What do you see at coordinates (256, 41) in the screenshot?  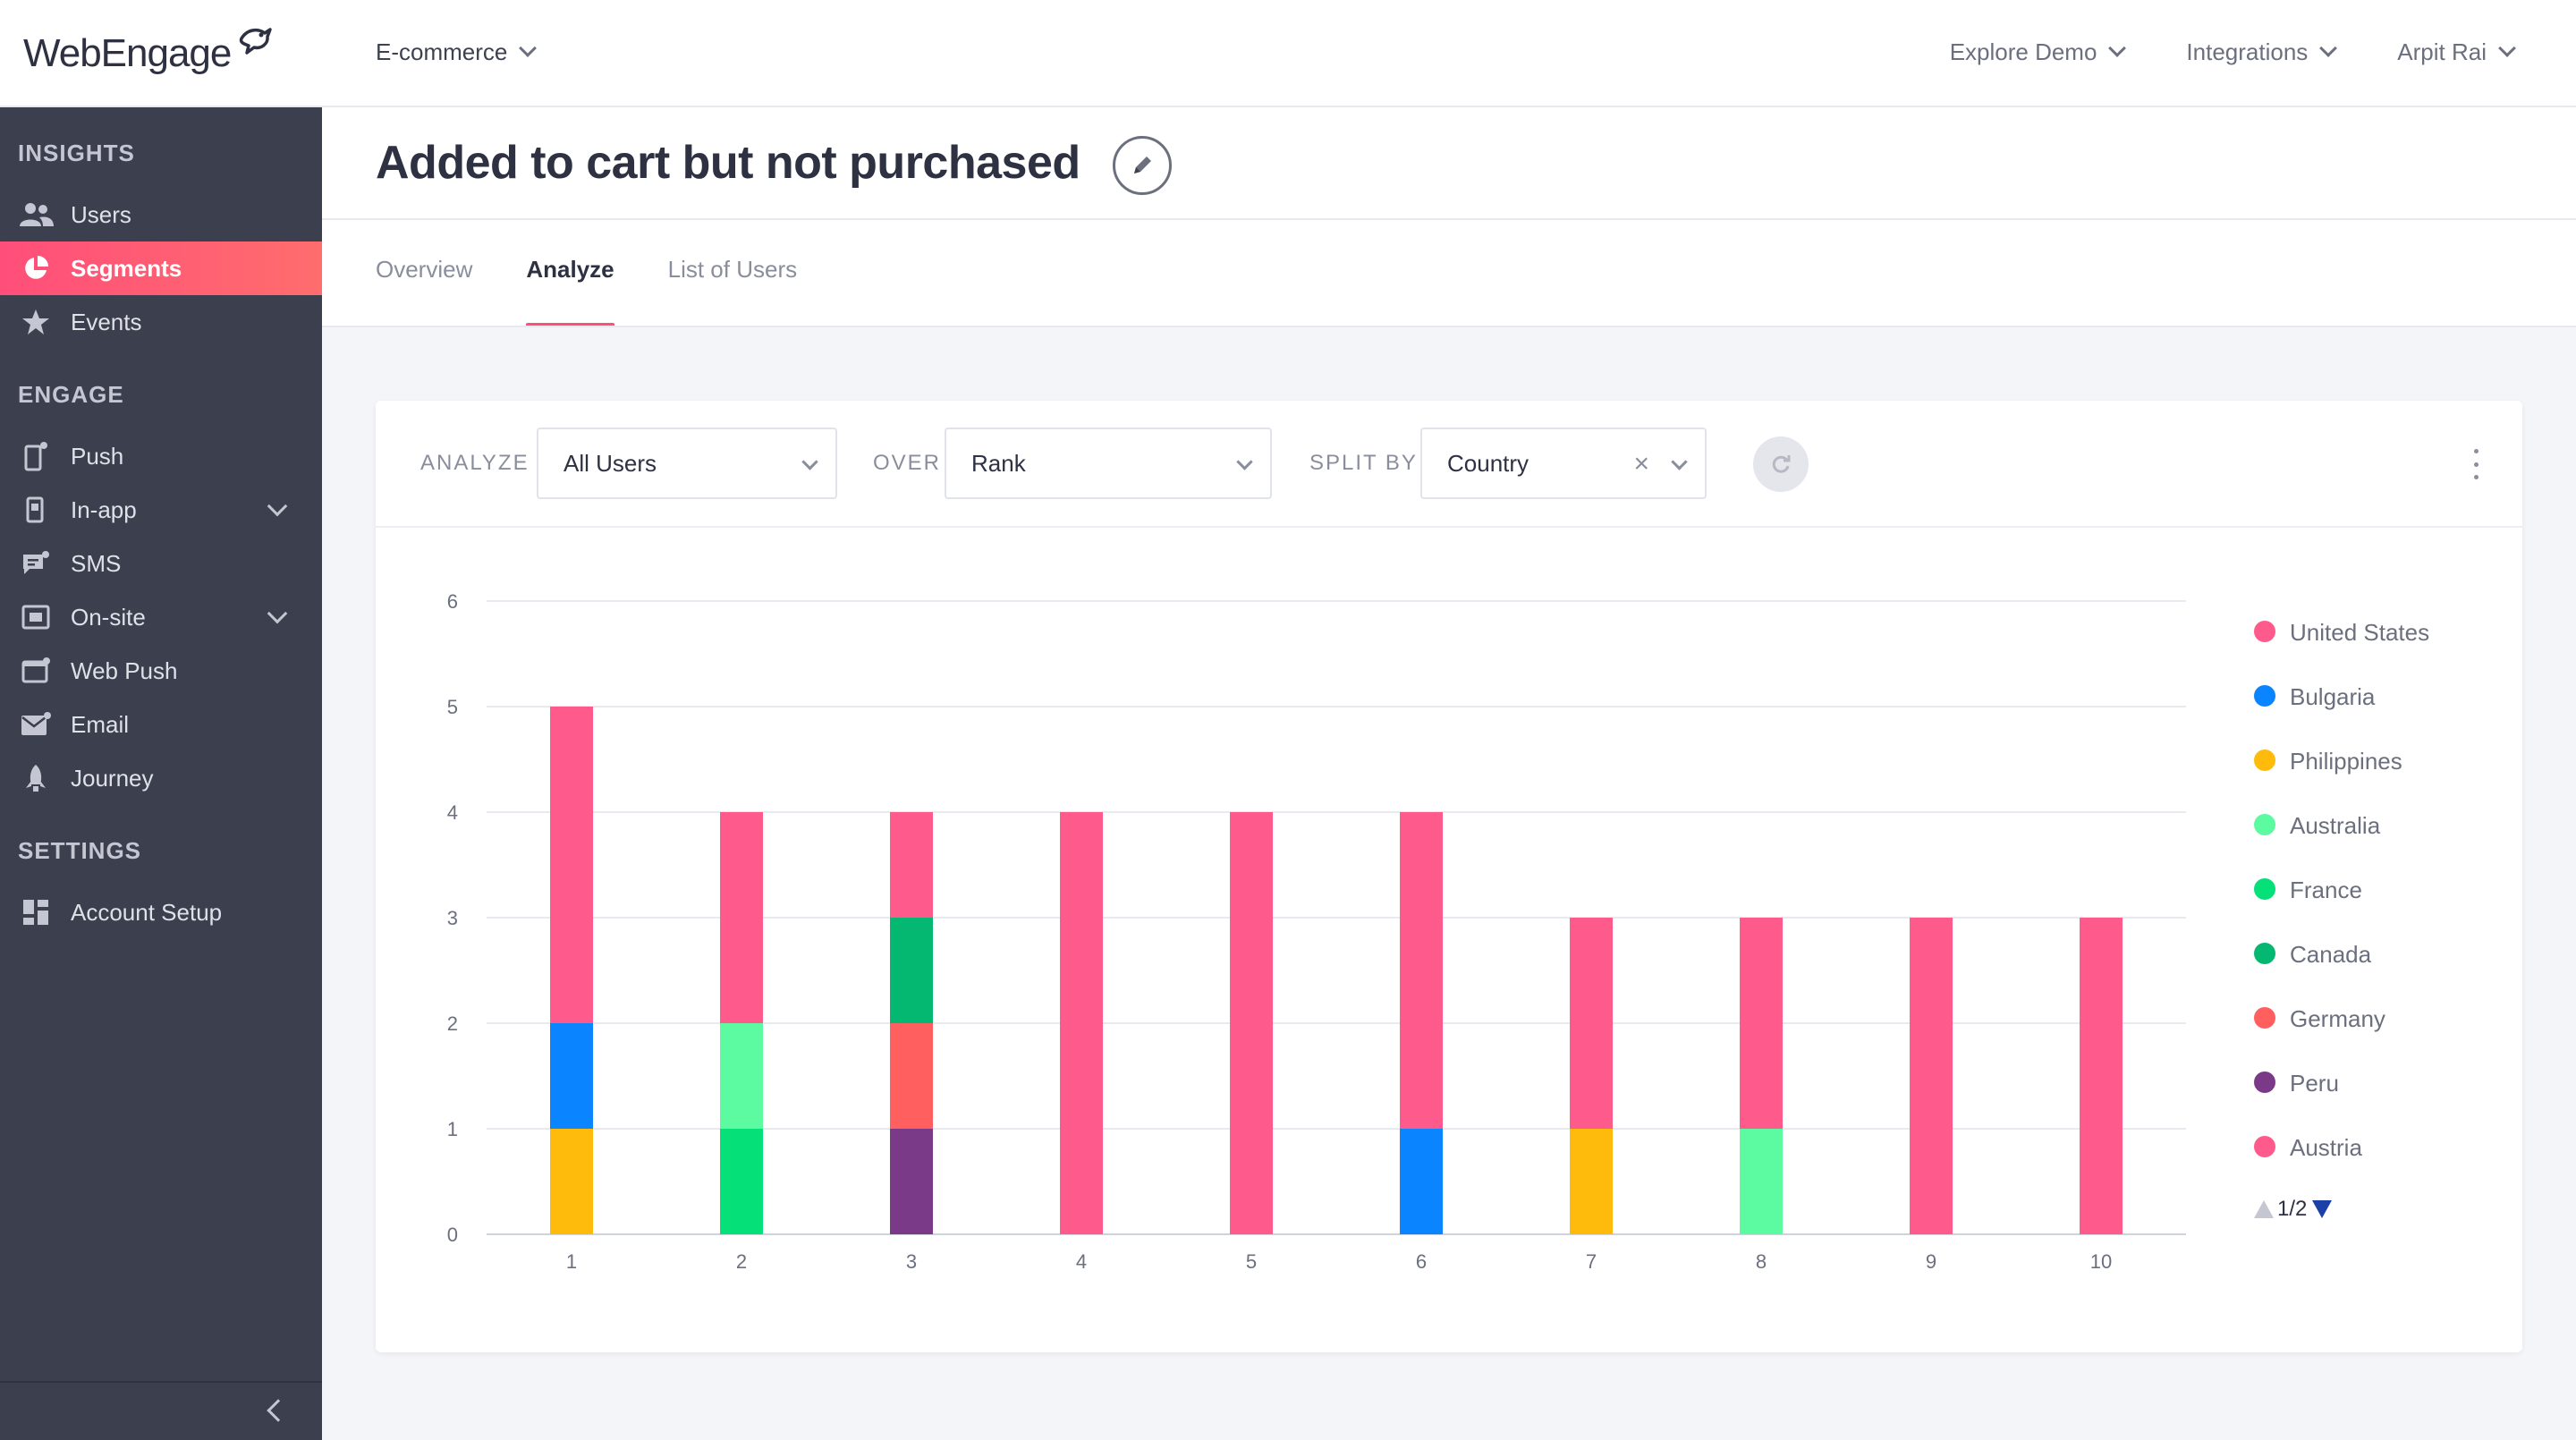 I see `bird-logo-icon` at bounding box center [256, 41].